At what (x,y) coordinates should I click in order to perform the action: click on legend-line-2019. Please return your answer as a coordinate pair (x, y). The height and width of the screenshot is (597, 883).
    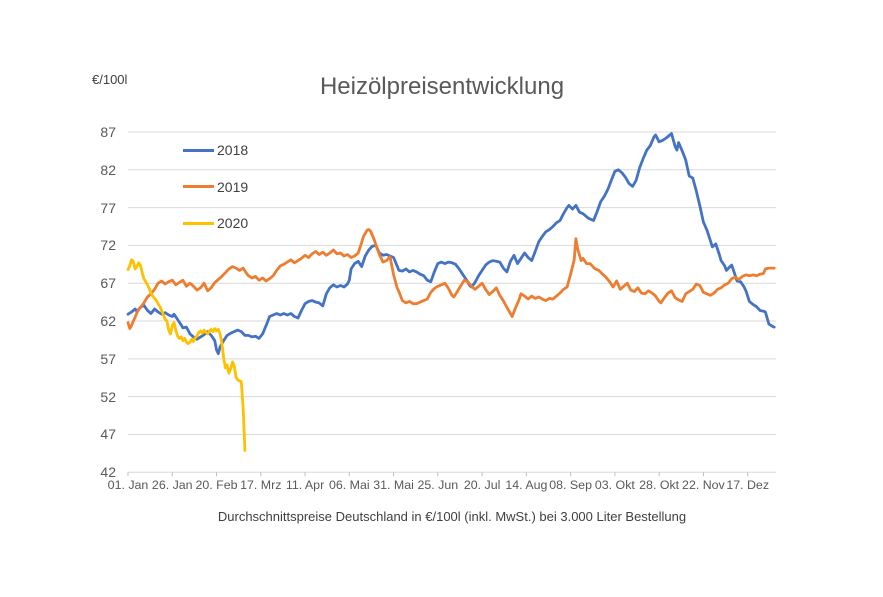
    Looking at the image, I should click on (198, 186).